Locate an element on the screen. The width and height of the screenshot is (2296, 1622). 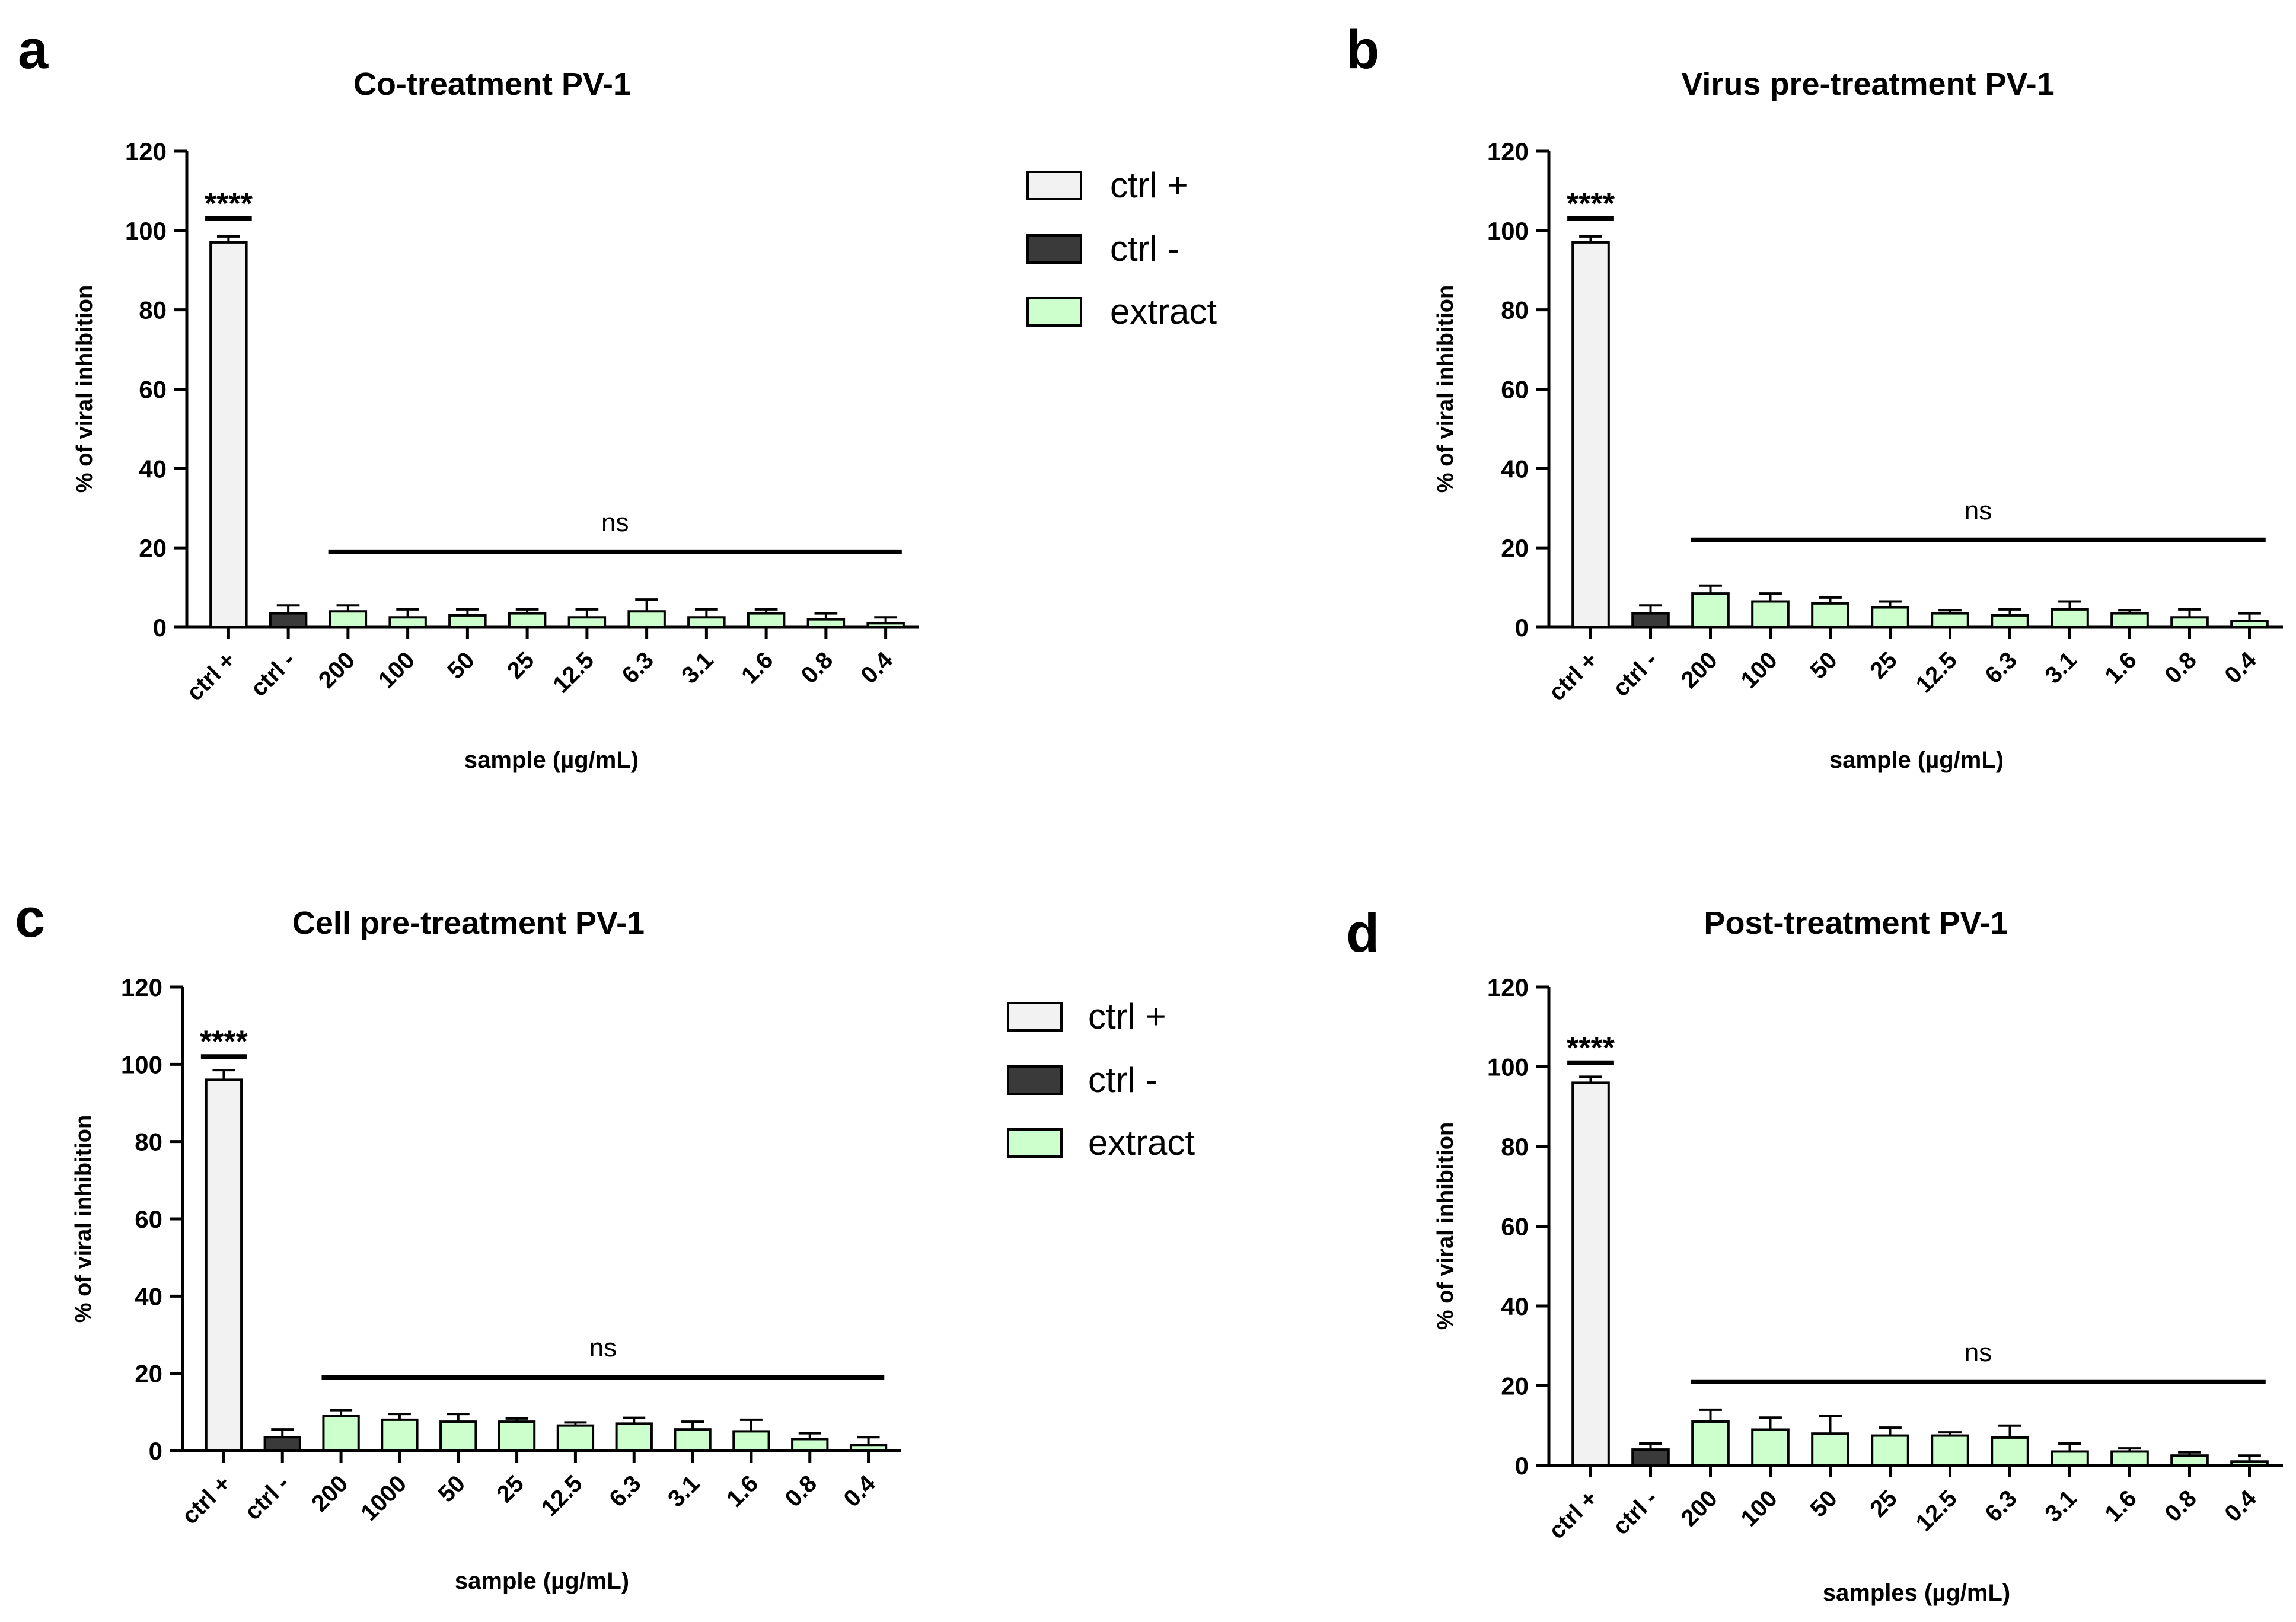
chart-c-bar-0p4 is located at coordinates (868, 1448).